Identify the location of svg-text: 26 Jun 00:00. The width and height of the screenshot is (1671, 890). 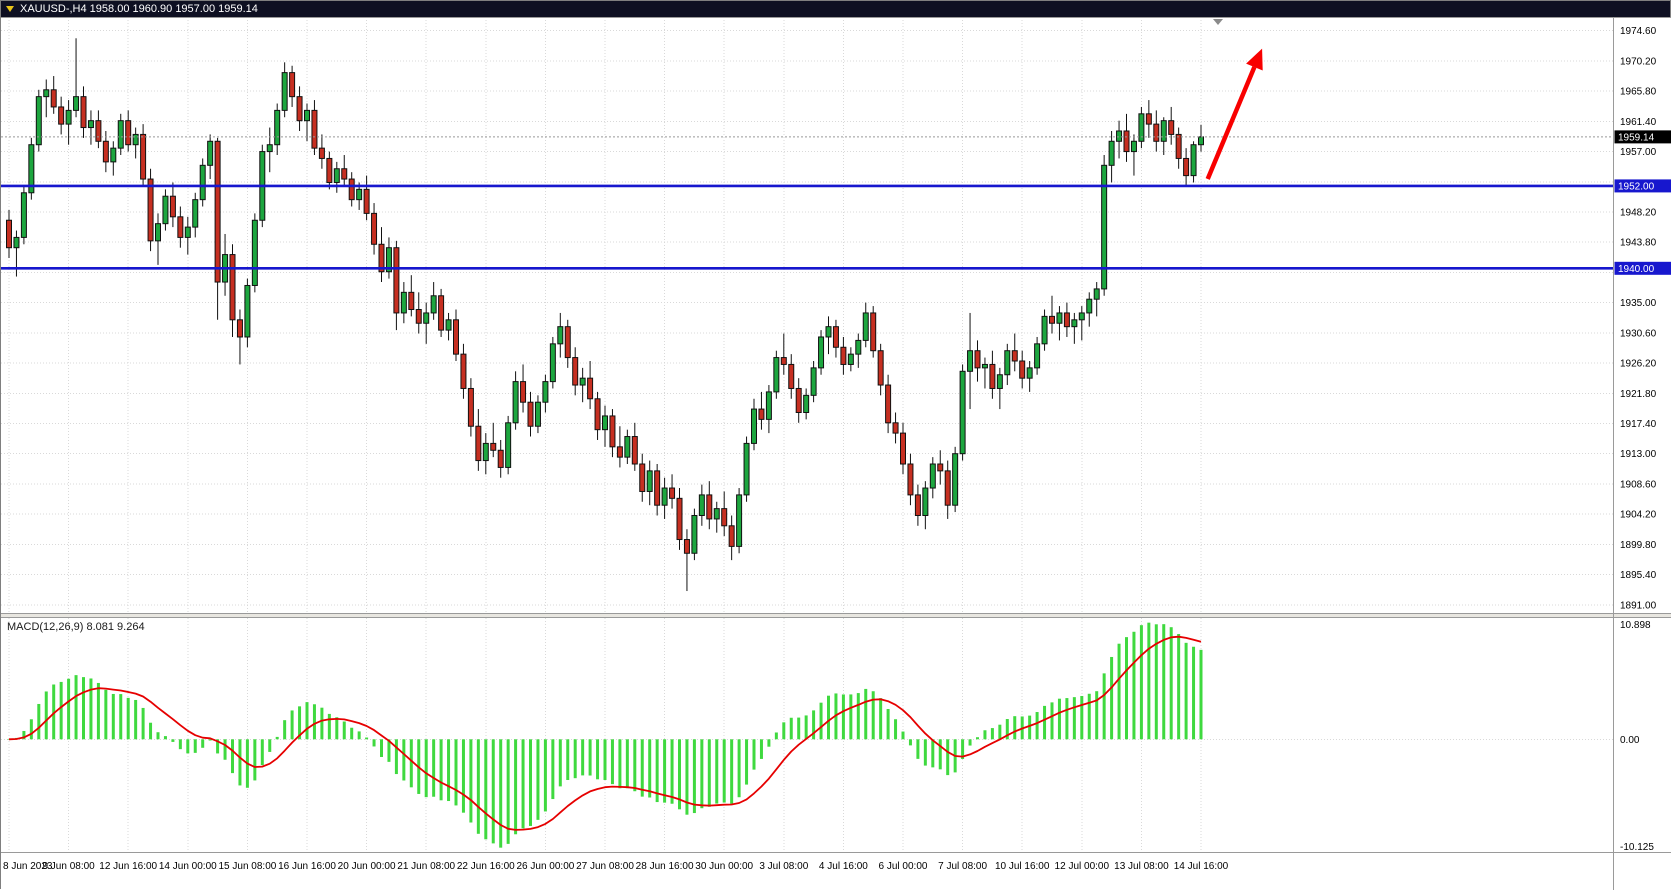
(545, 866).